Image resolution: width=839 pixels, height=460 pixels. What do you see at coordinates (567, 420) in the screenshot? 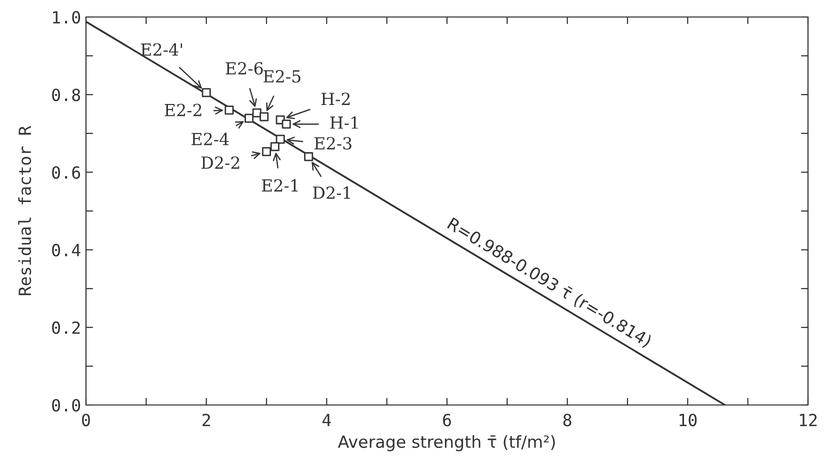
I see `x-tick-label: 8` at bounding box center [567, 420].